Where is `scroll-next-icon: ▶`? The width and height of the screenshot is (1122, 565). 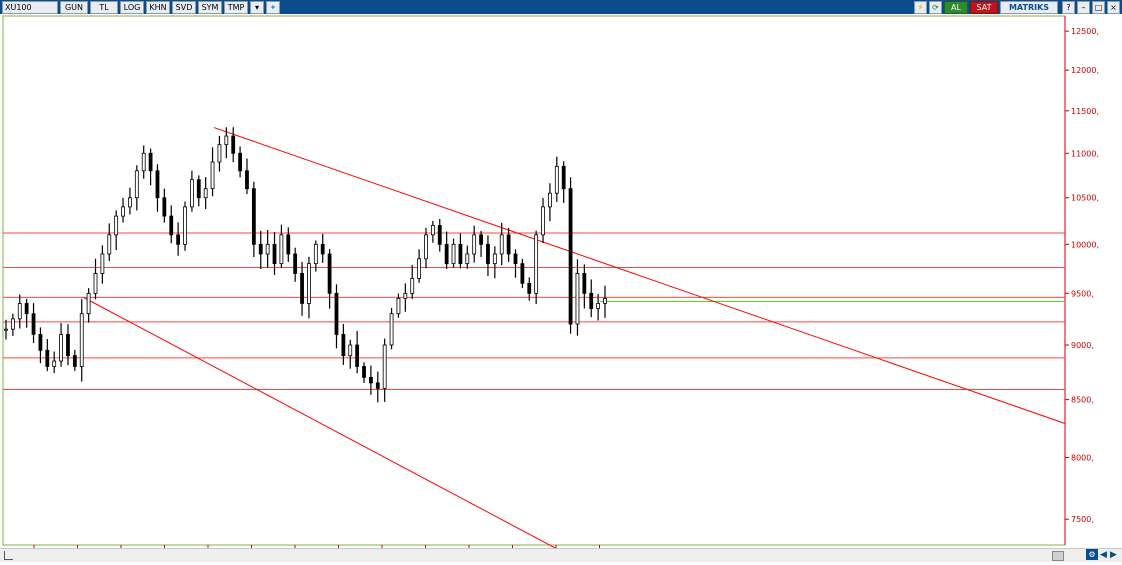
scroll-next-icon: ▶ is located at coordinates (1113, 555).